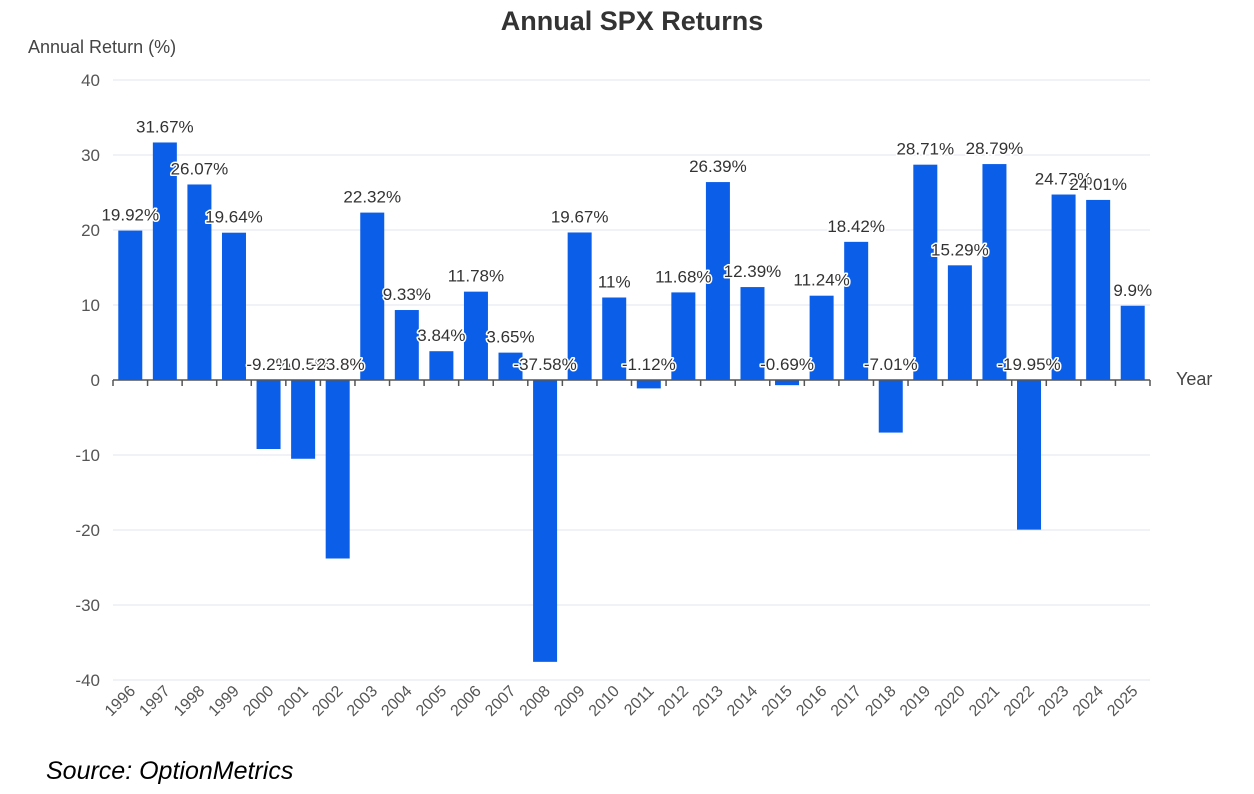 The width and height of the screenshot is (1254, 794). Describe the element at coordinates (569, 701) in the screenshot. I see `x-tick-label: 2009` at that location.